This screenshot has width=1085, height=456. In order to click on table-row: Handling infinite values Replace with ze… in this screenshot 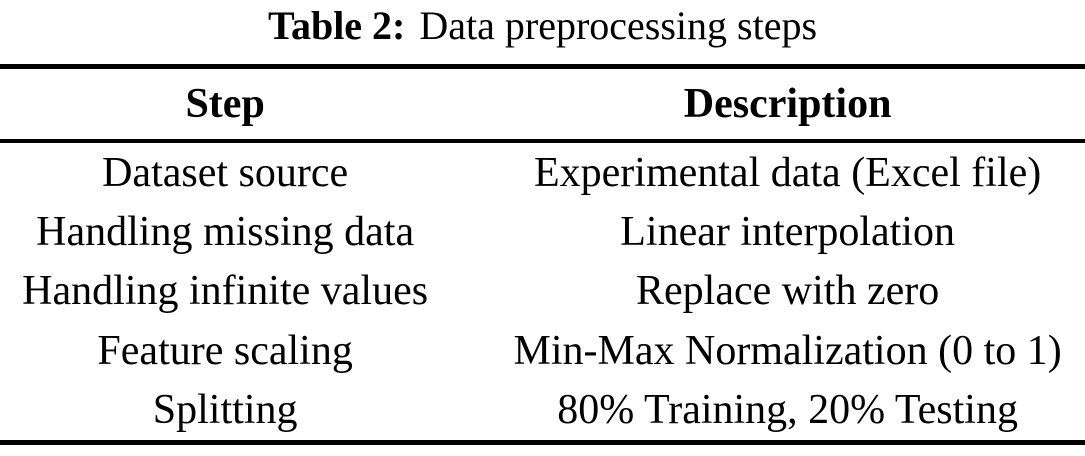, I will do `click(542, 291)`.